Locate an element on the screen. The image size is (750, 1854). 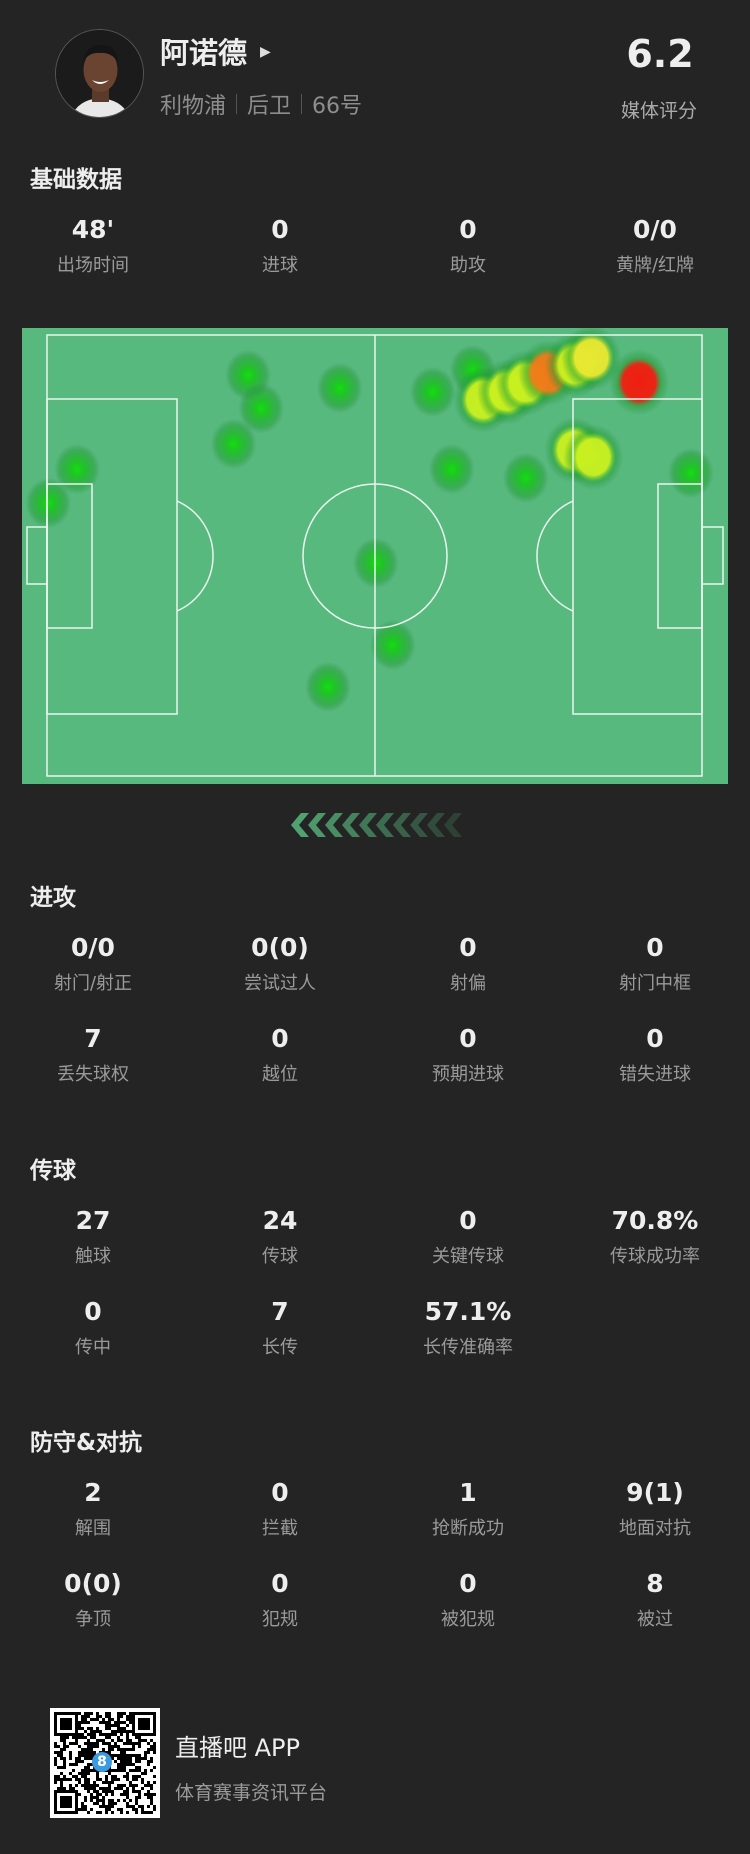
stat-item: 8 被过 is located at coordinates (655, 1599).